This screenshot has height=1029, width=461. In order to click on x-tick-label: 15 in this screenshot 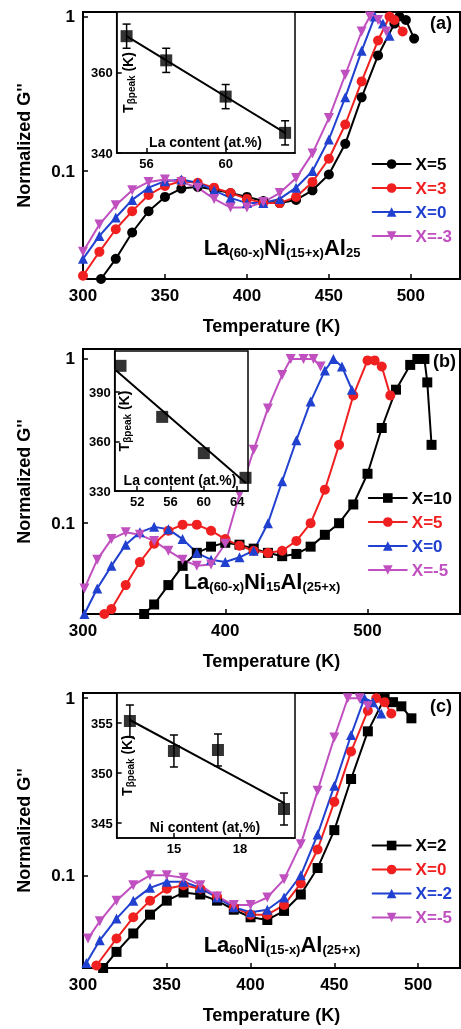, I will do `click(174, 848)`.